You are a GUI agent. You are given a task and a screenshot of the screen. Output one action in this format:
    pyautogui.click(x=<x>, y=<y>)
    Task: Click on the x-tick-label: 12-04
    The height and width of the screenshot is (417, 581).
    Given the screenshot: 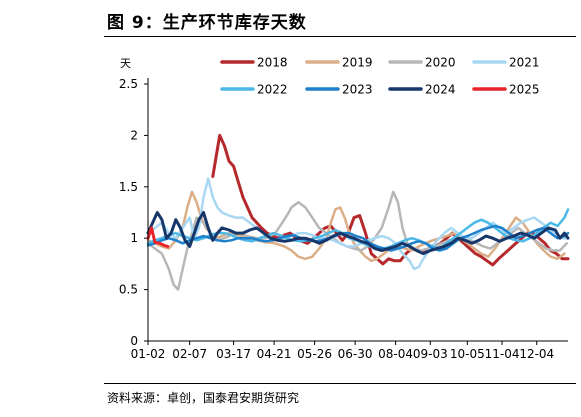 What is the action you would take?
    pyautogui.click(x=536, y=354)
    